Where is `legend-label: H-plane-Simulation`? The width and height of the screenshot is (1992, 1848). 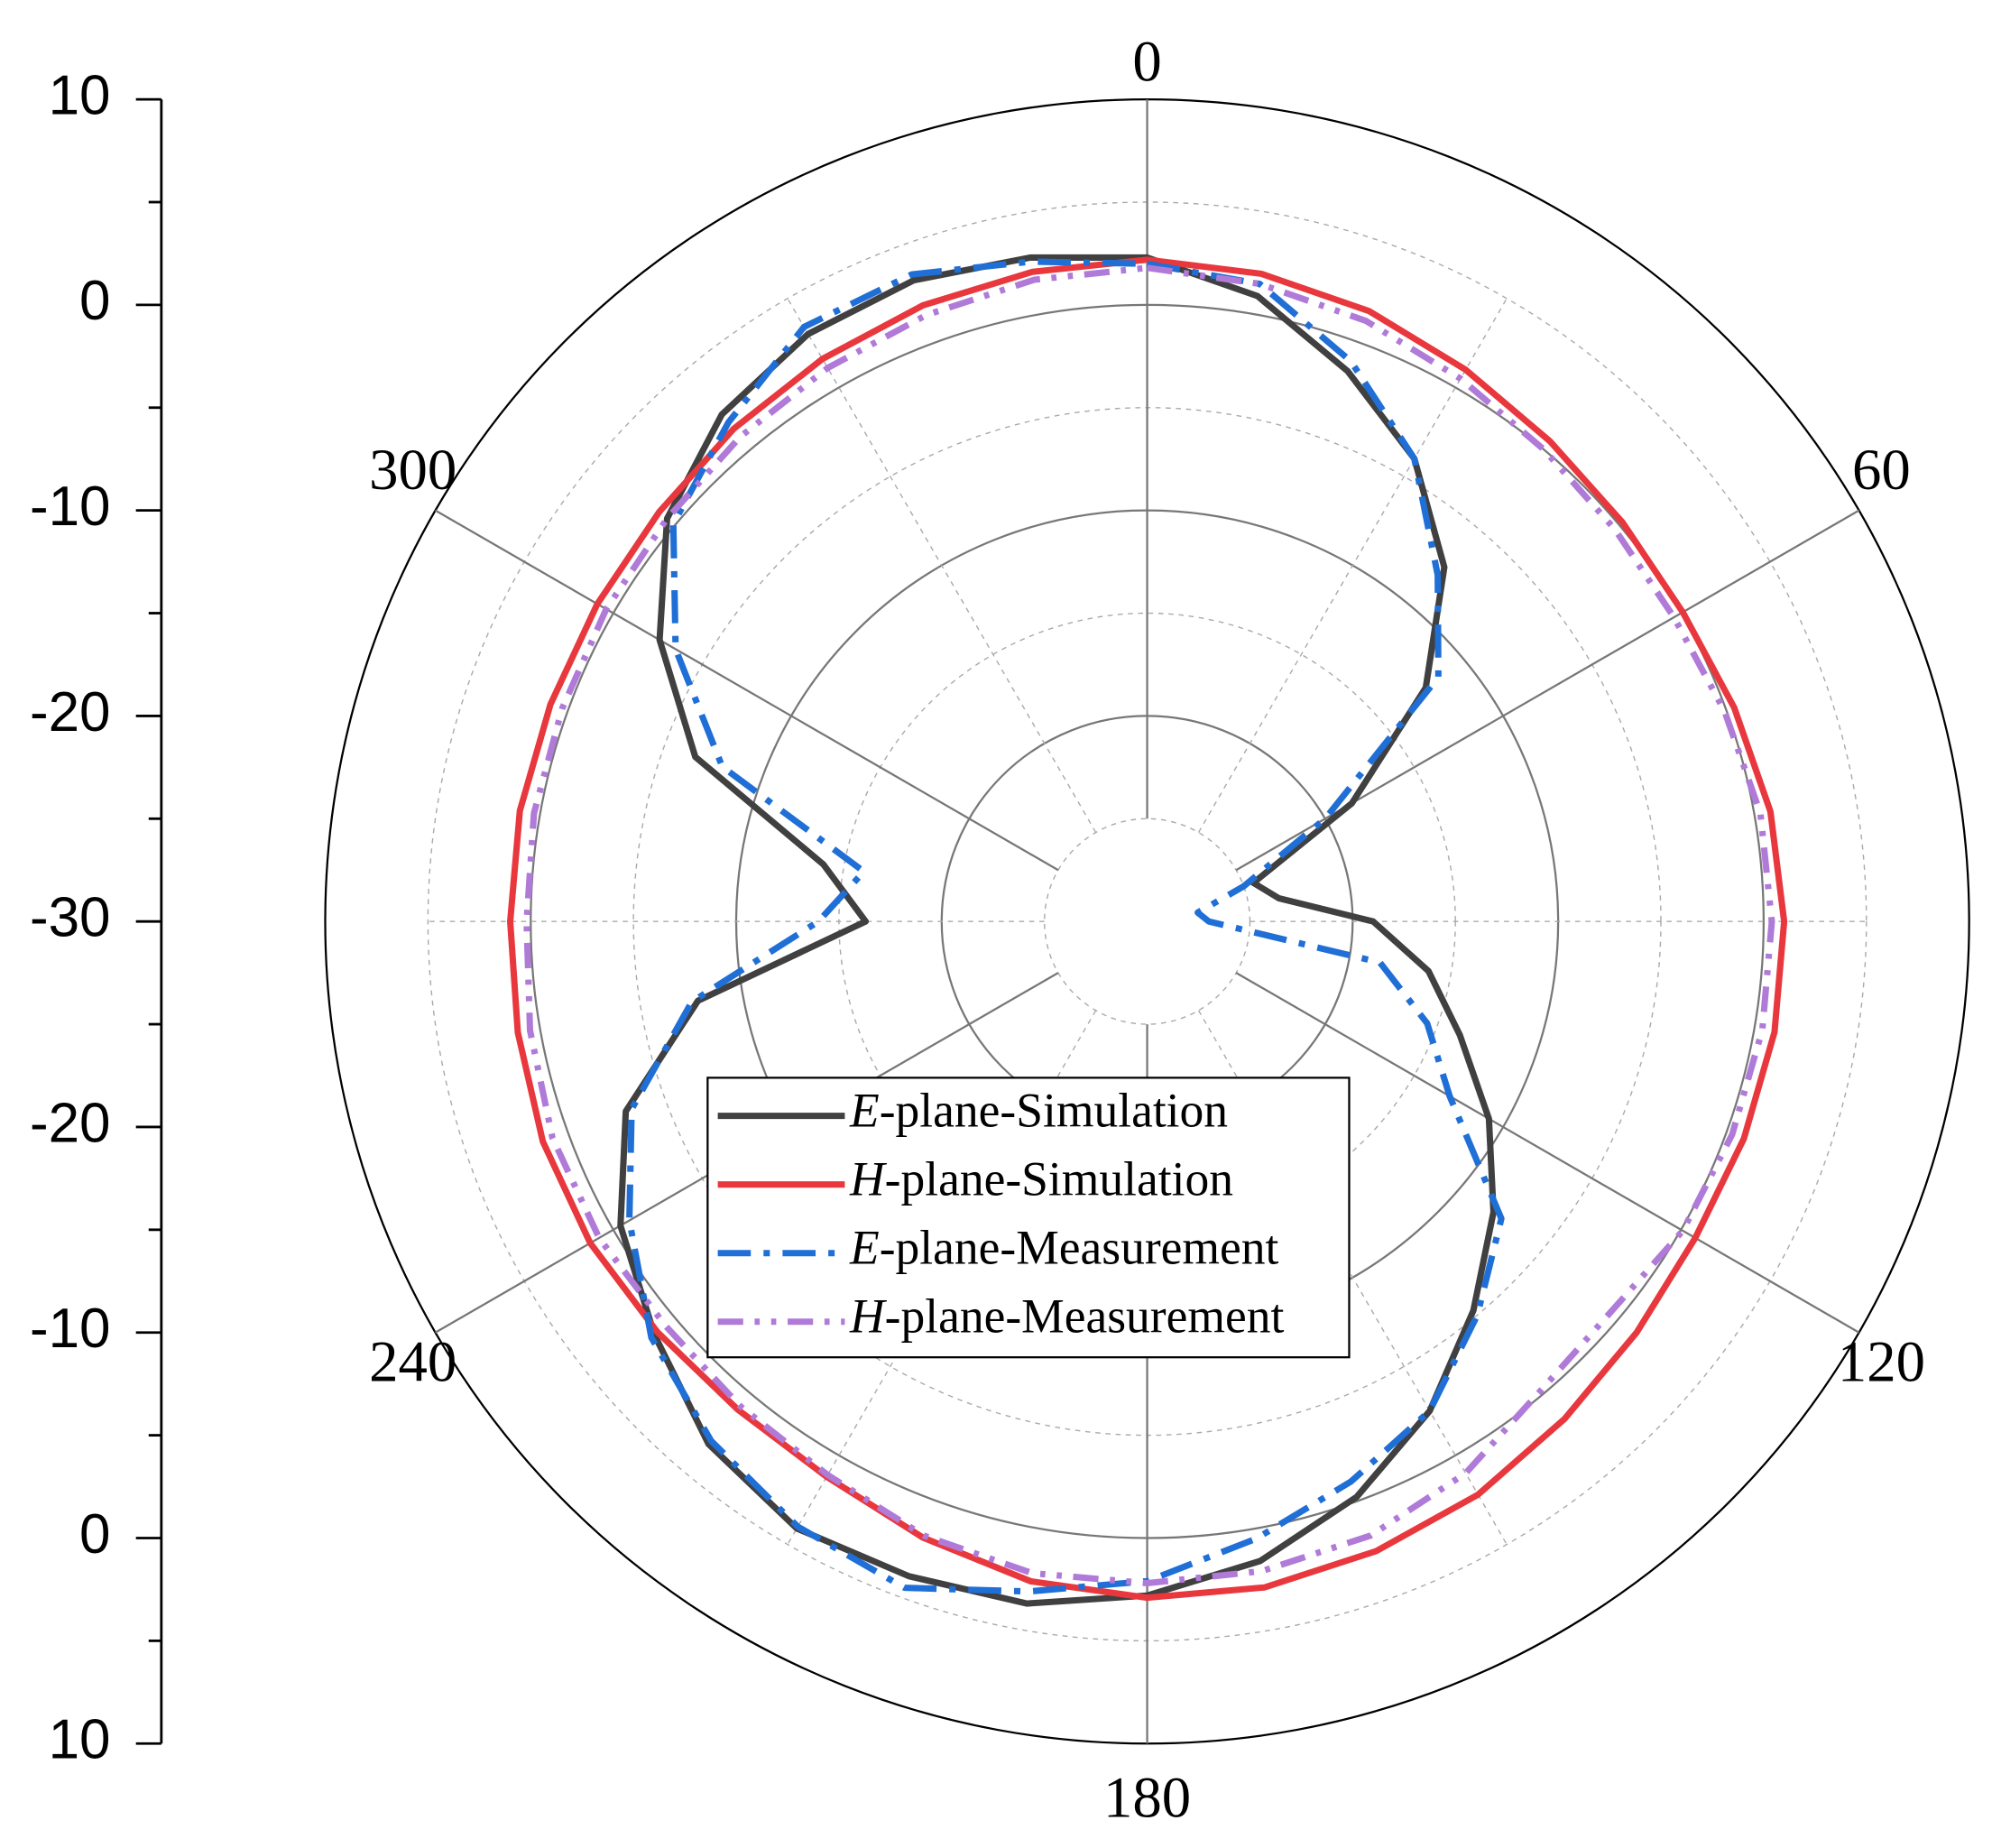
legend-label: H-plane-Simulation is located at coordinates (1041, 1179).